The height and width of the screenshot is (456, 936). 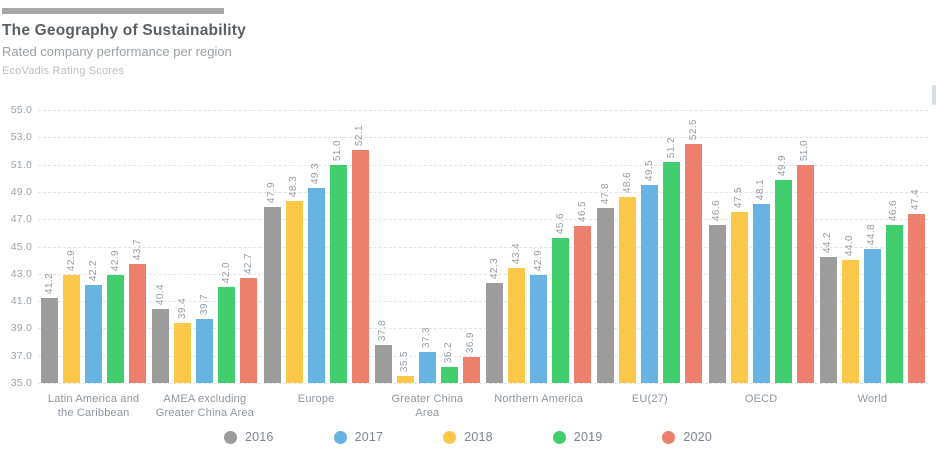 What do you see at coordinates (259, 437) in the screenshot?
I see `legend-label: 2016` at bounding box center [259, 437].